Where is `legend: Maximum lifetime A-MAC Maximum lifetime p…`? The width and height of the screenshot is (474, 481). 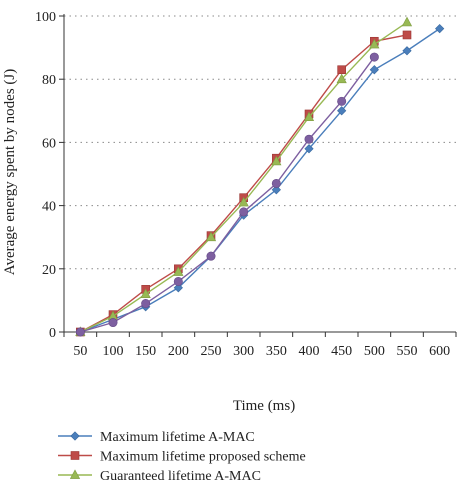
legend: Maximum lifetime A-MAC Maximum lifetime p… is located at coordinates (182, 455).